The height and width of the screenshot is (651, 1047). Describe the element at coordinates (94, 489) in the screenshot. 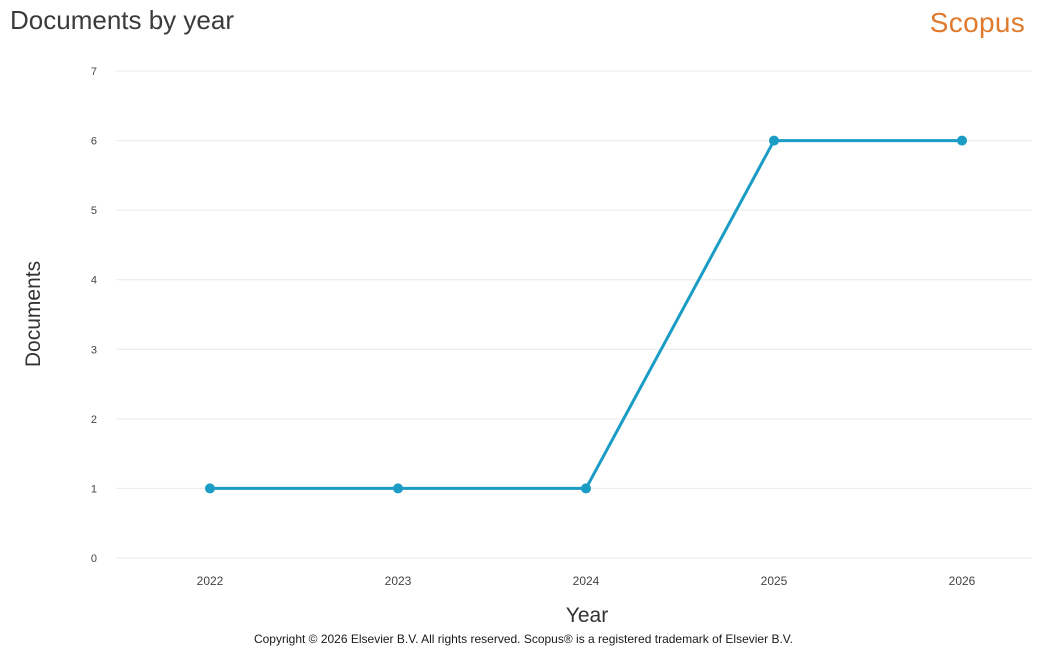

I see `y-tick-label: 1` at that location.